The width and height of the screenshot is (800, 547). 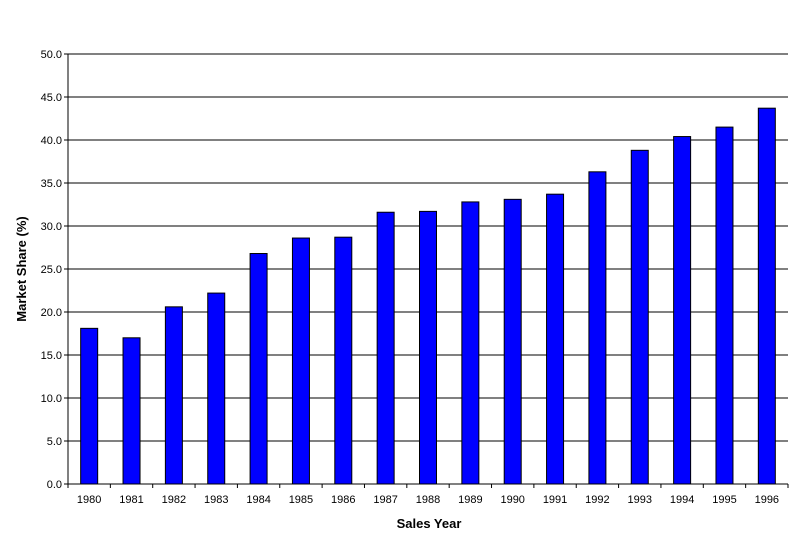 I want to click on bar-1988, so click(x=428, y=347).